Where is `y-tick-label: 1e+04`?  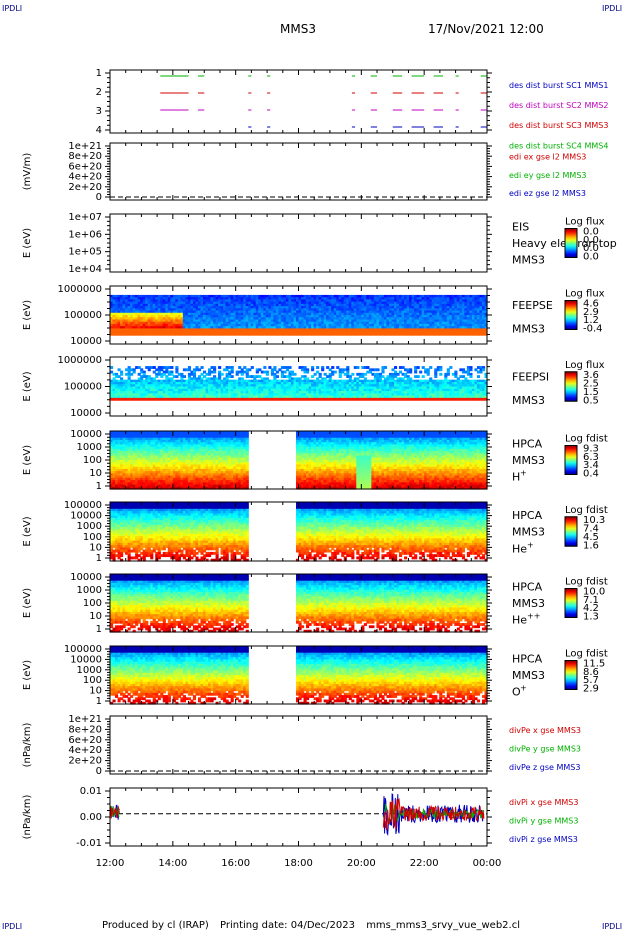 y-tick-label: 1e+04 is located at coordinates (85, 269).